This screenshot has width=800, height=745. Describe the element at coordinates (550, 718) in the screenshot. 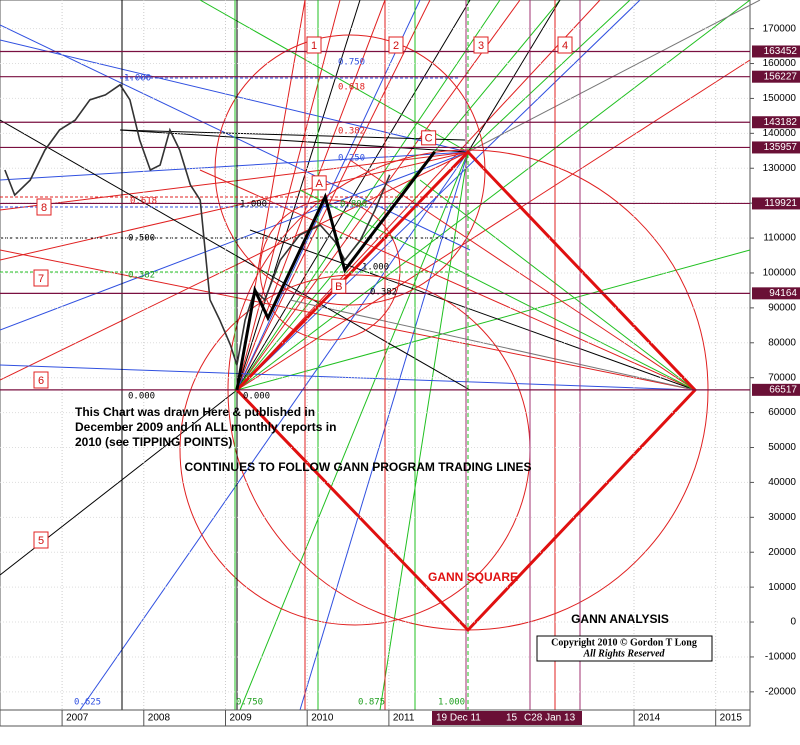

I see `date-label: C28 Jan 13` at that location.